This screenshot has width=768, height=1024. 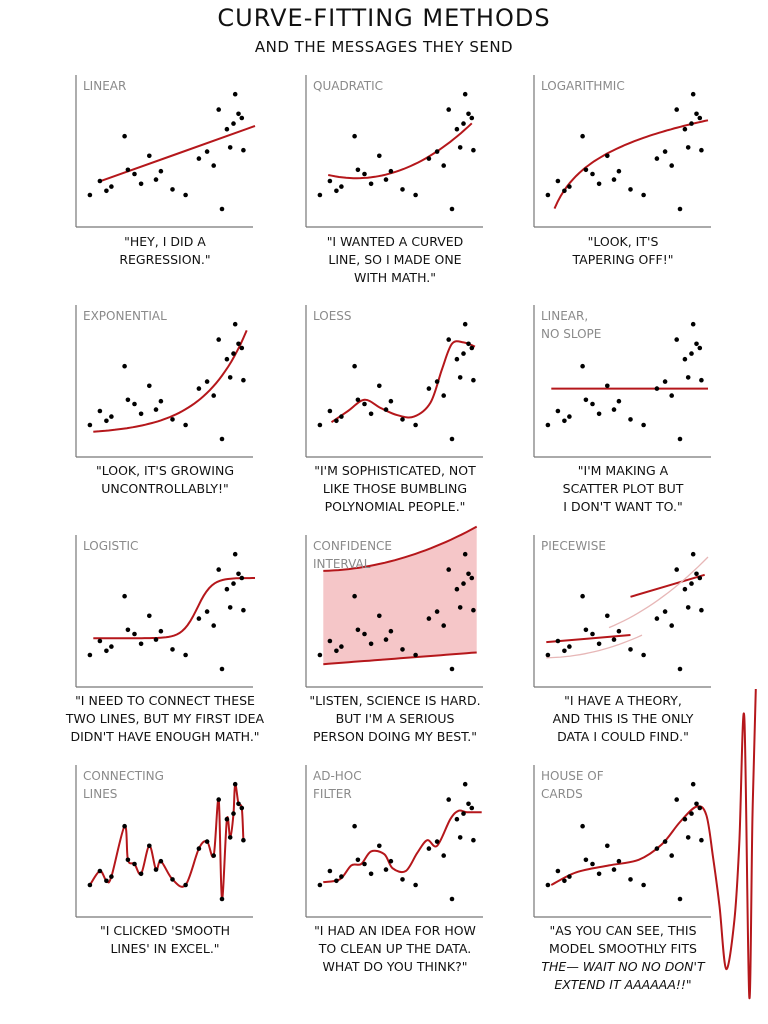 What do you see at coordinates (623, 966) in the screenshot?
I see `caption-line: THE— WAIT NO NO DON'T` at bounding box center [623, 966].